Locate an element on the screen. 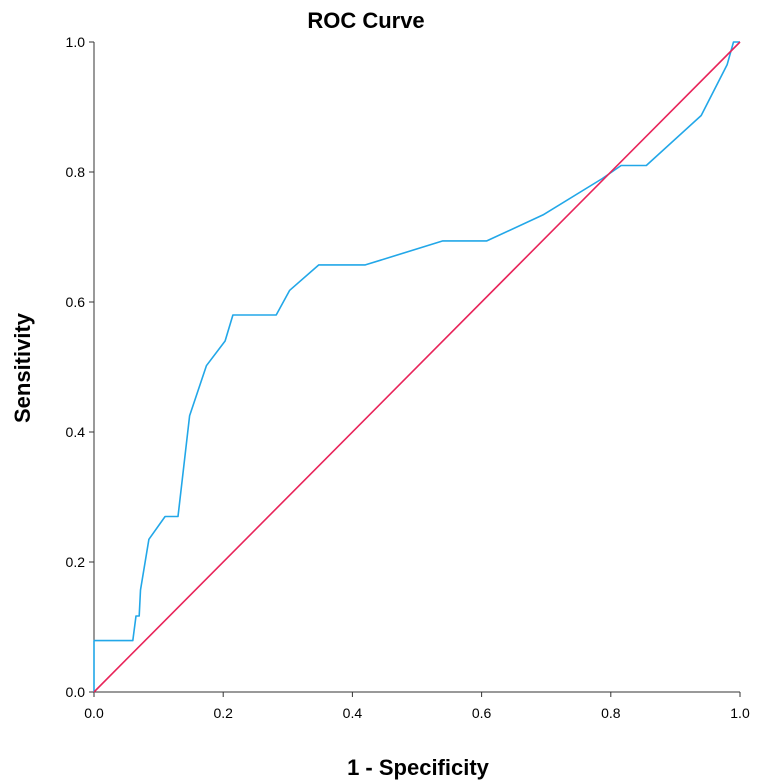 The image size is (760, 784). y-tick-label: 1.0 is located at coordinates (76, 42).